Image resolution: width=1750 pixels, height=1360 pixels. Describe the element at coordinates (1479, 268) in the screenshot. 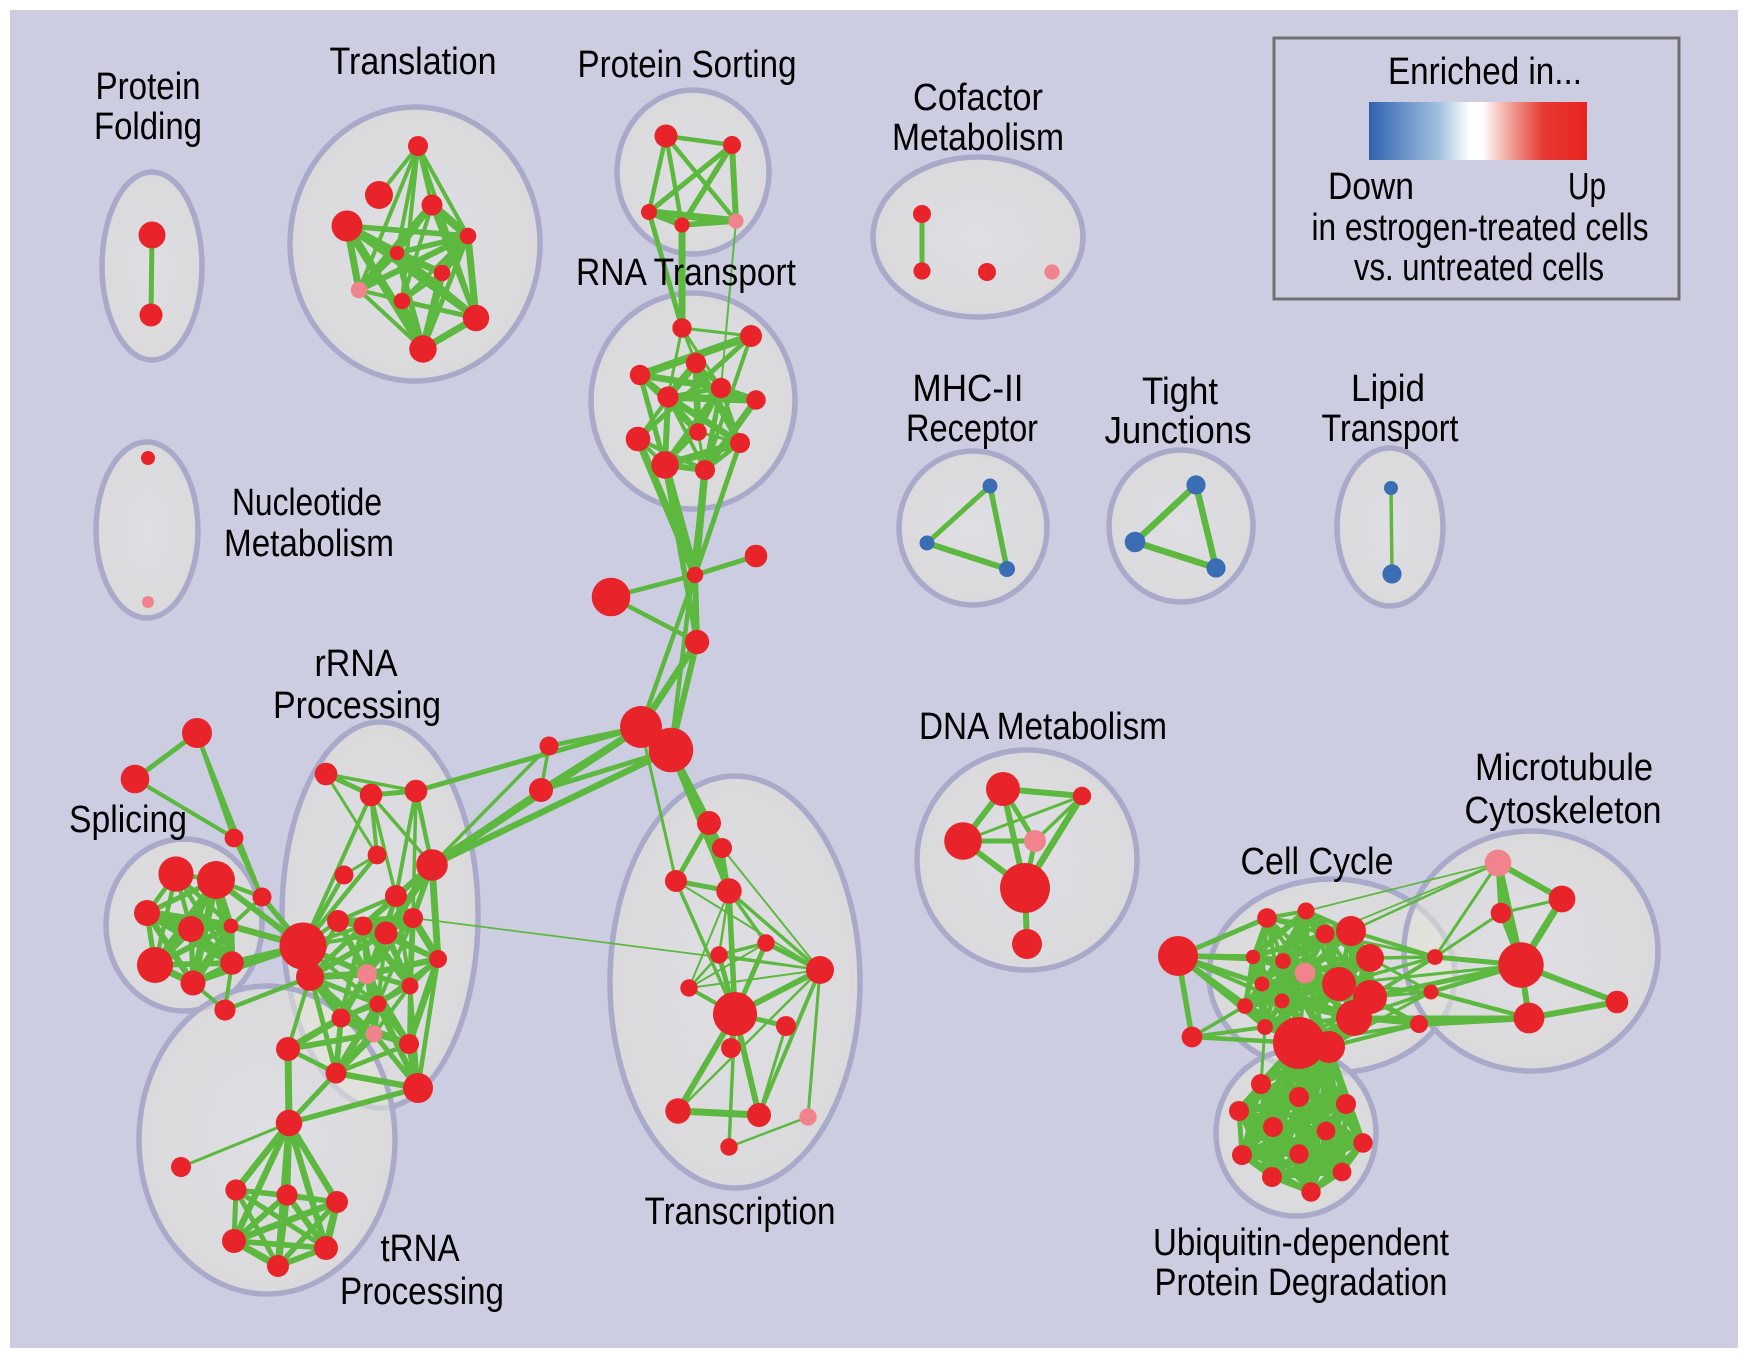

I see `svg-text: vs. untreated cells` at that location.